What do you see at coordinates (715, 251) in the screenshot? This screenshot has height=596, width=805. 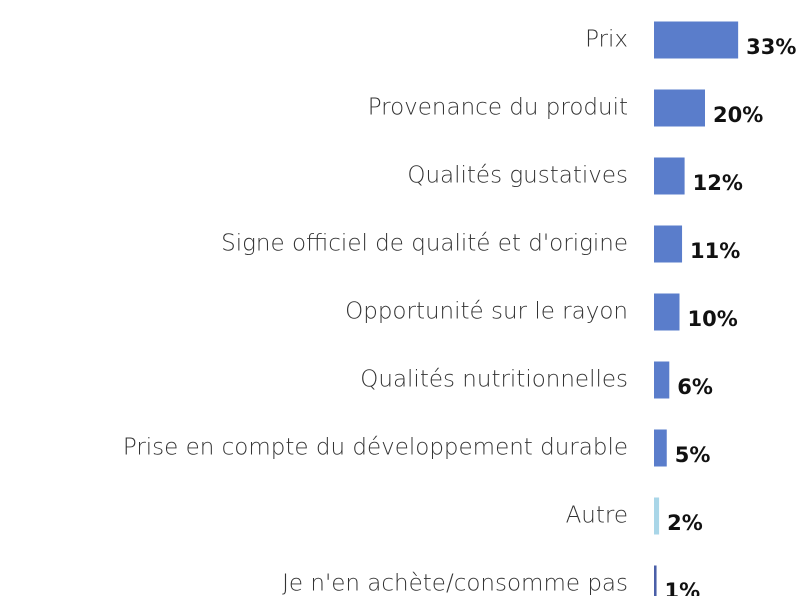 I see `value-label: 11%` at bounding box center [715, 251].